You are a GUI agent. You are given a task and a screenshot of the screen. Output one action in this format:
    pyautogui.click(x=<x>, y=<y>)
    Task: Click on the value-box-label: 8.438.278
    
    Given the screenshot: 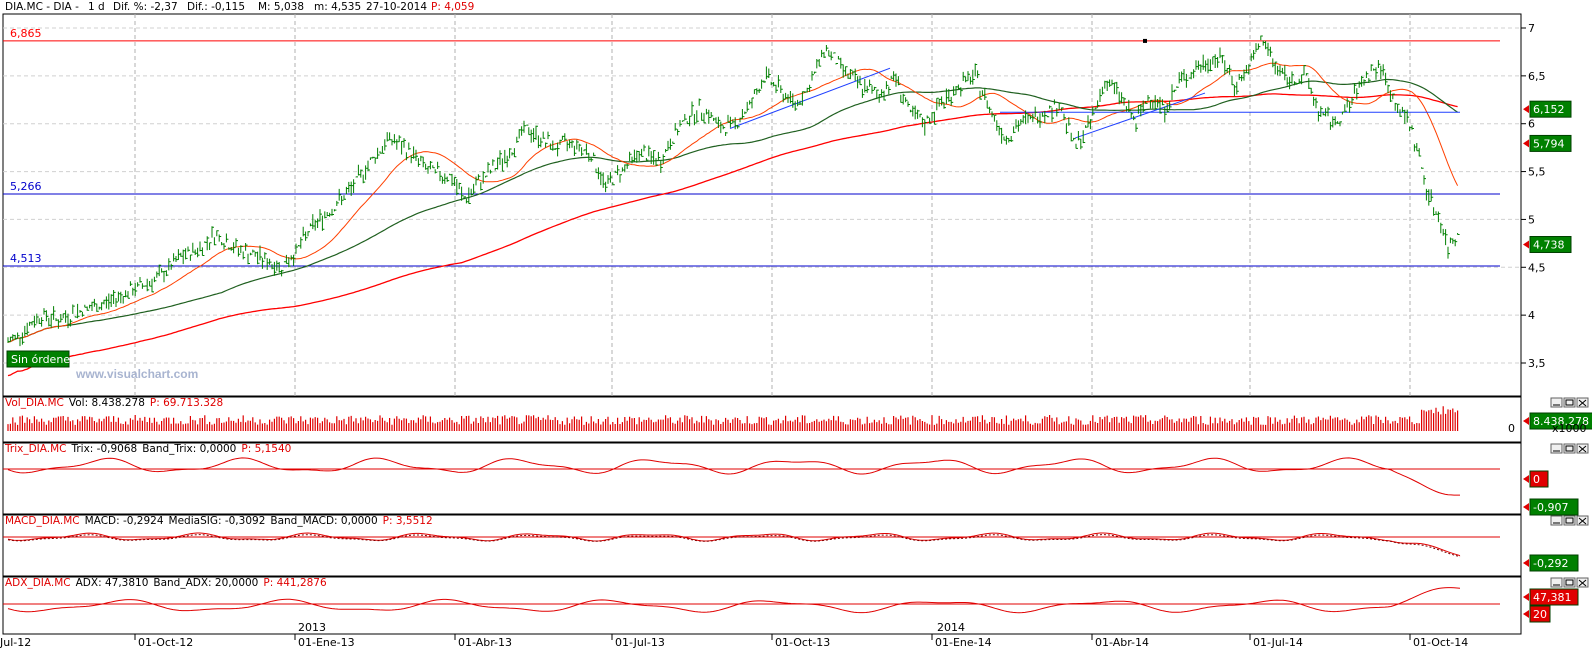 What is the action you would take?
    pyautogui.click(x=1561, y=421)
    